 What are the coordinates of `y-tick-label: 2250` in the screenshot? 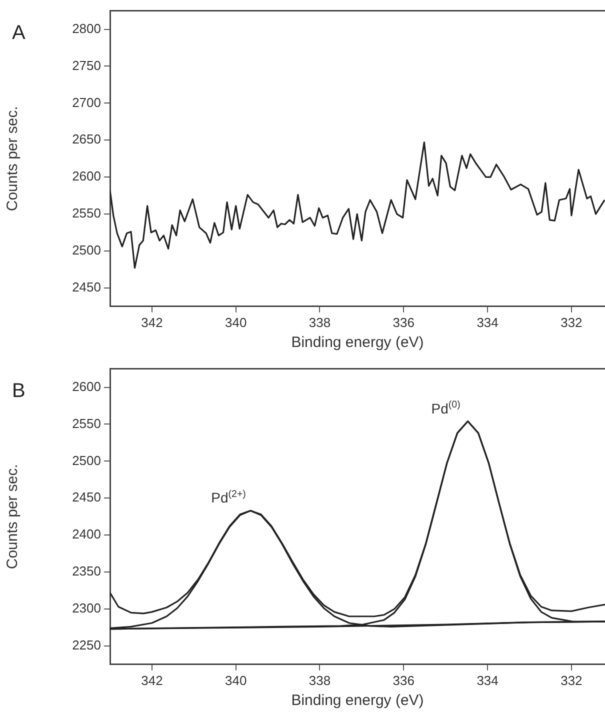 It's located at (86, 645).